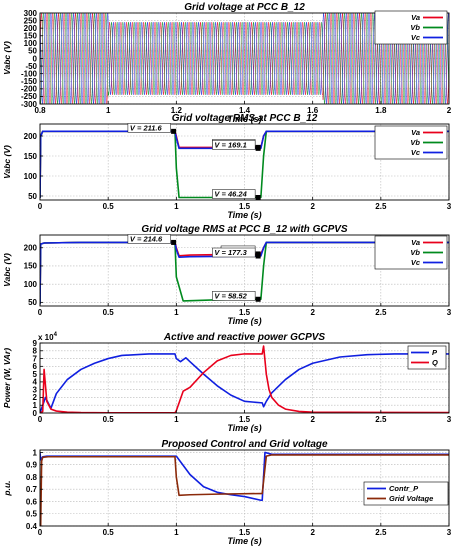 The width and height of the screenshot is (454, 550). What do you see at coordinates (244, 58) in the screenshot?
I see `series-line-vb` at bounding box center [244, 58].